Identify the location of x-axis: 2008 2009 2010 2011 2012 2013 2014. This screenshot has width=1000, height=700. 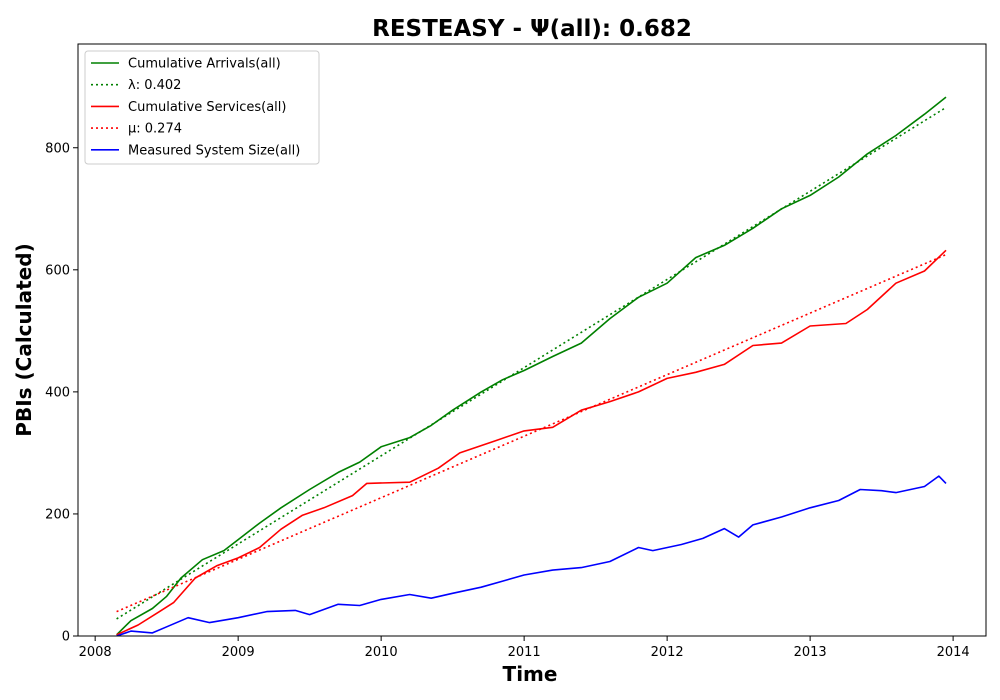
(524, 648).